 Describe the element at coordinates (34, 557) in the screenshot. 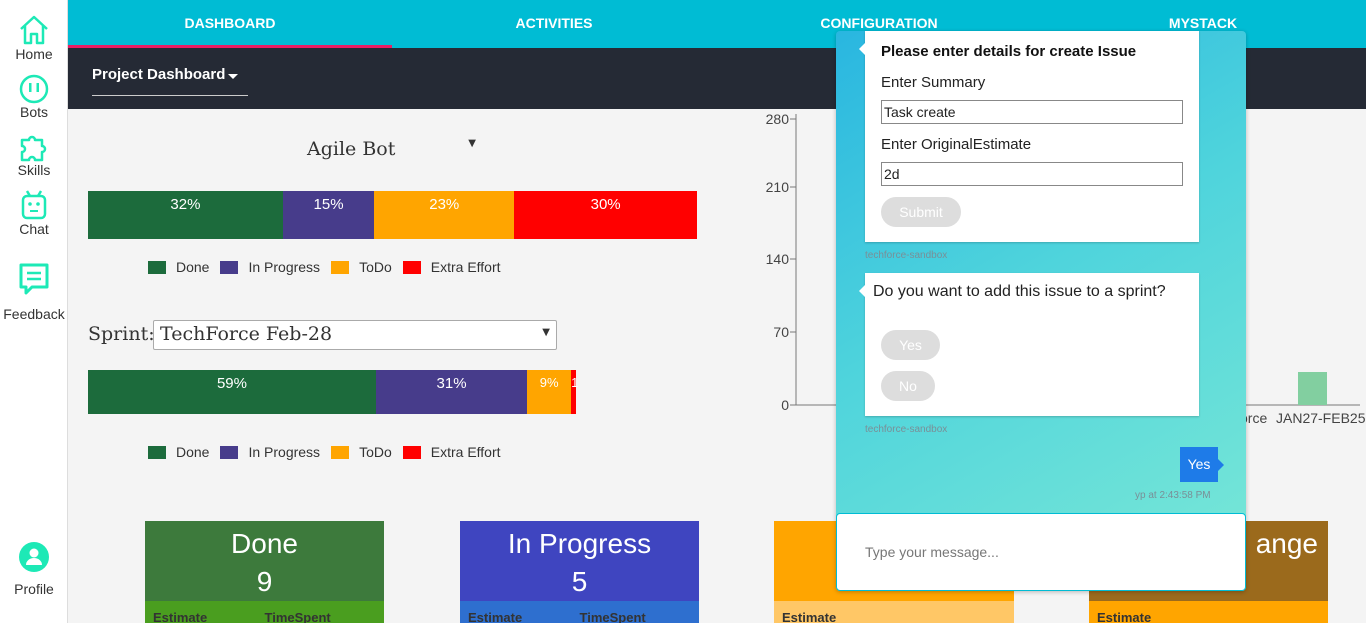

I see `profile-icon` at that location.